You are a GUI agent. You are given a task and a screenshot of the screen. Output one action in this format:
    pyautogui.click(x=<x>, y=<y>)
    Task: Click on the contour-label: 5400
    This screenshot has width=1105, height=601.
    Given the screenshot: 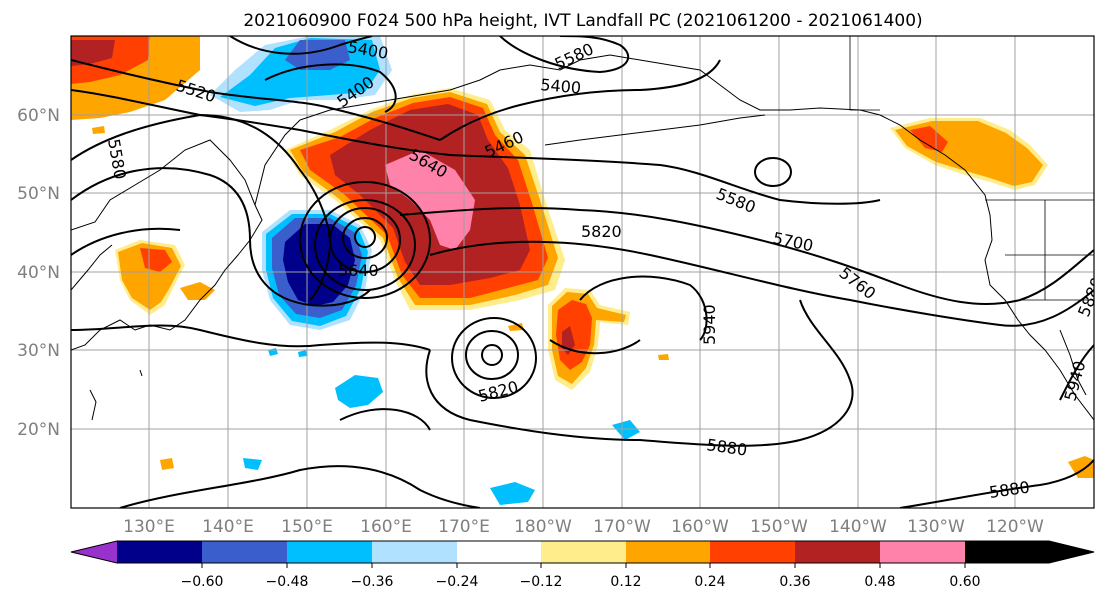 What is the action you would take?
    pyautogui.click(x=561, y=86)
    